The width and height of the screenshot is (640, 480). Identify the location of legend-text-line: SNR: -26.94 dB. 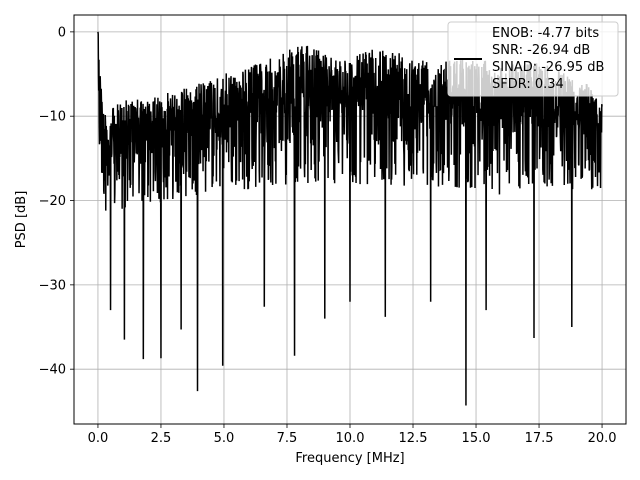
(541, 50).